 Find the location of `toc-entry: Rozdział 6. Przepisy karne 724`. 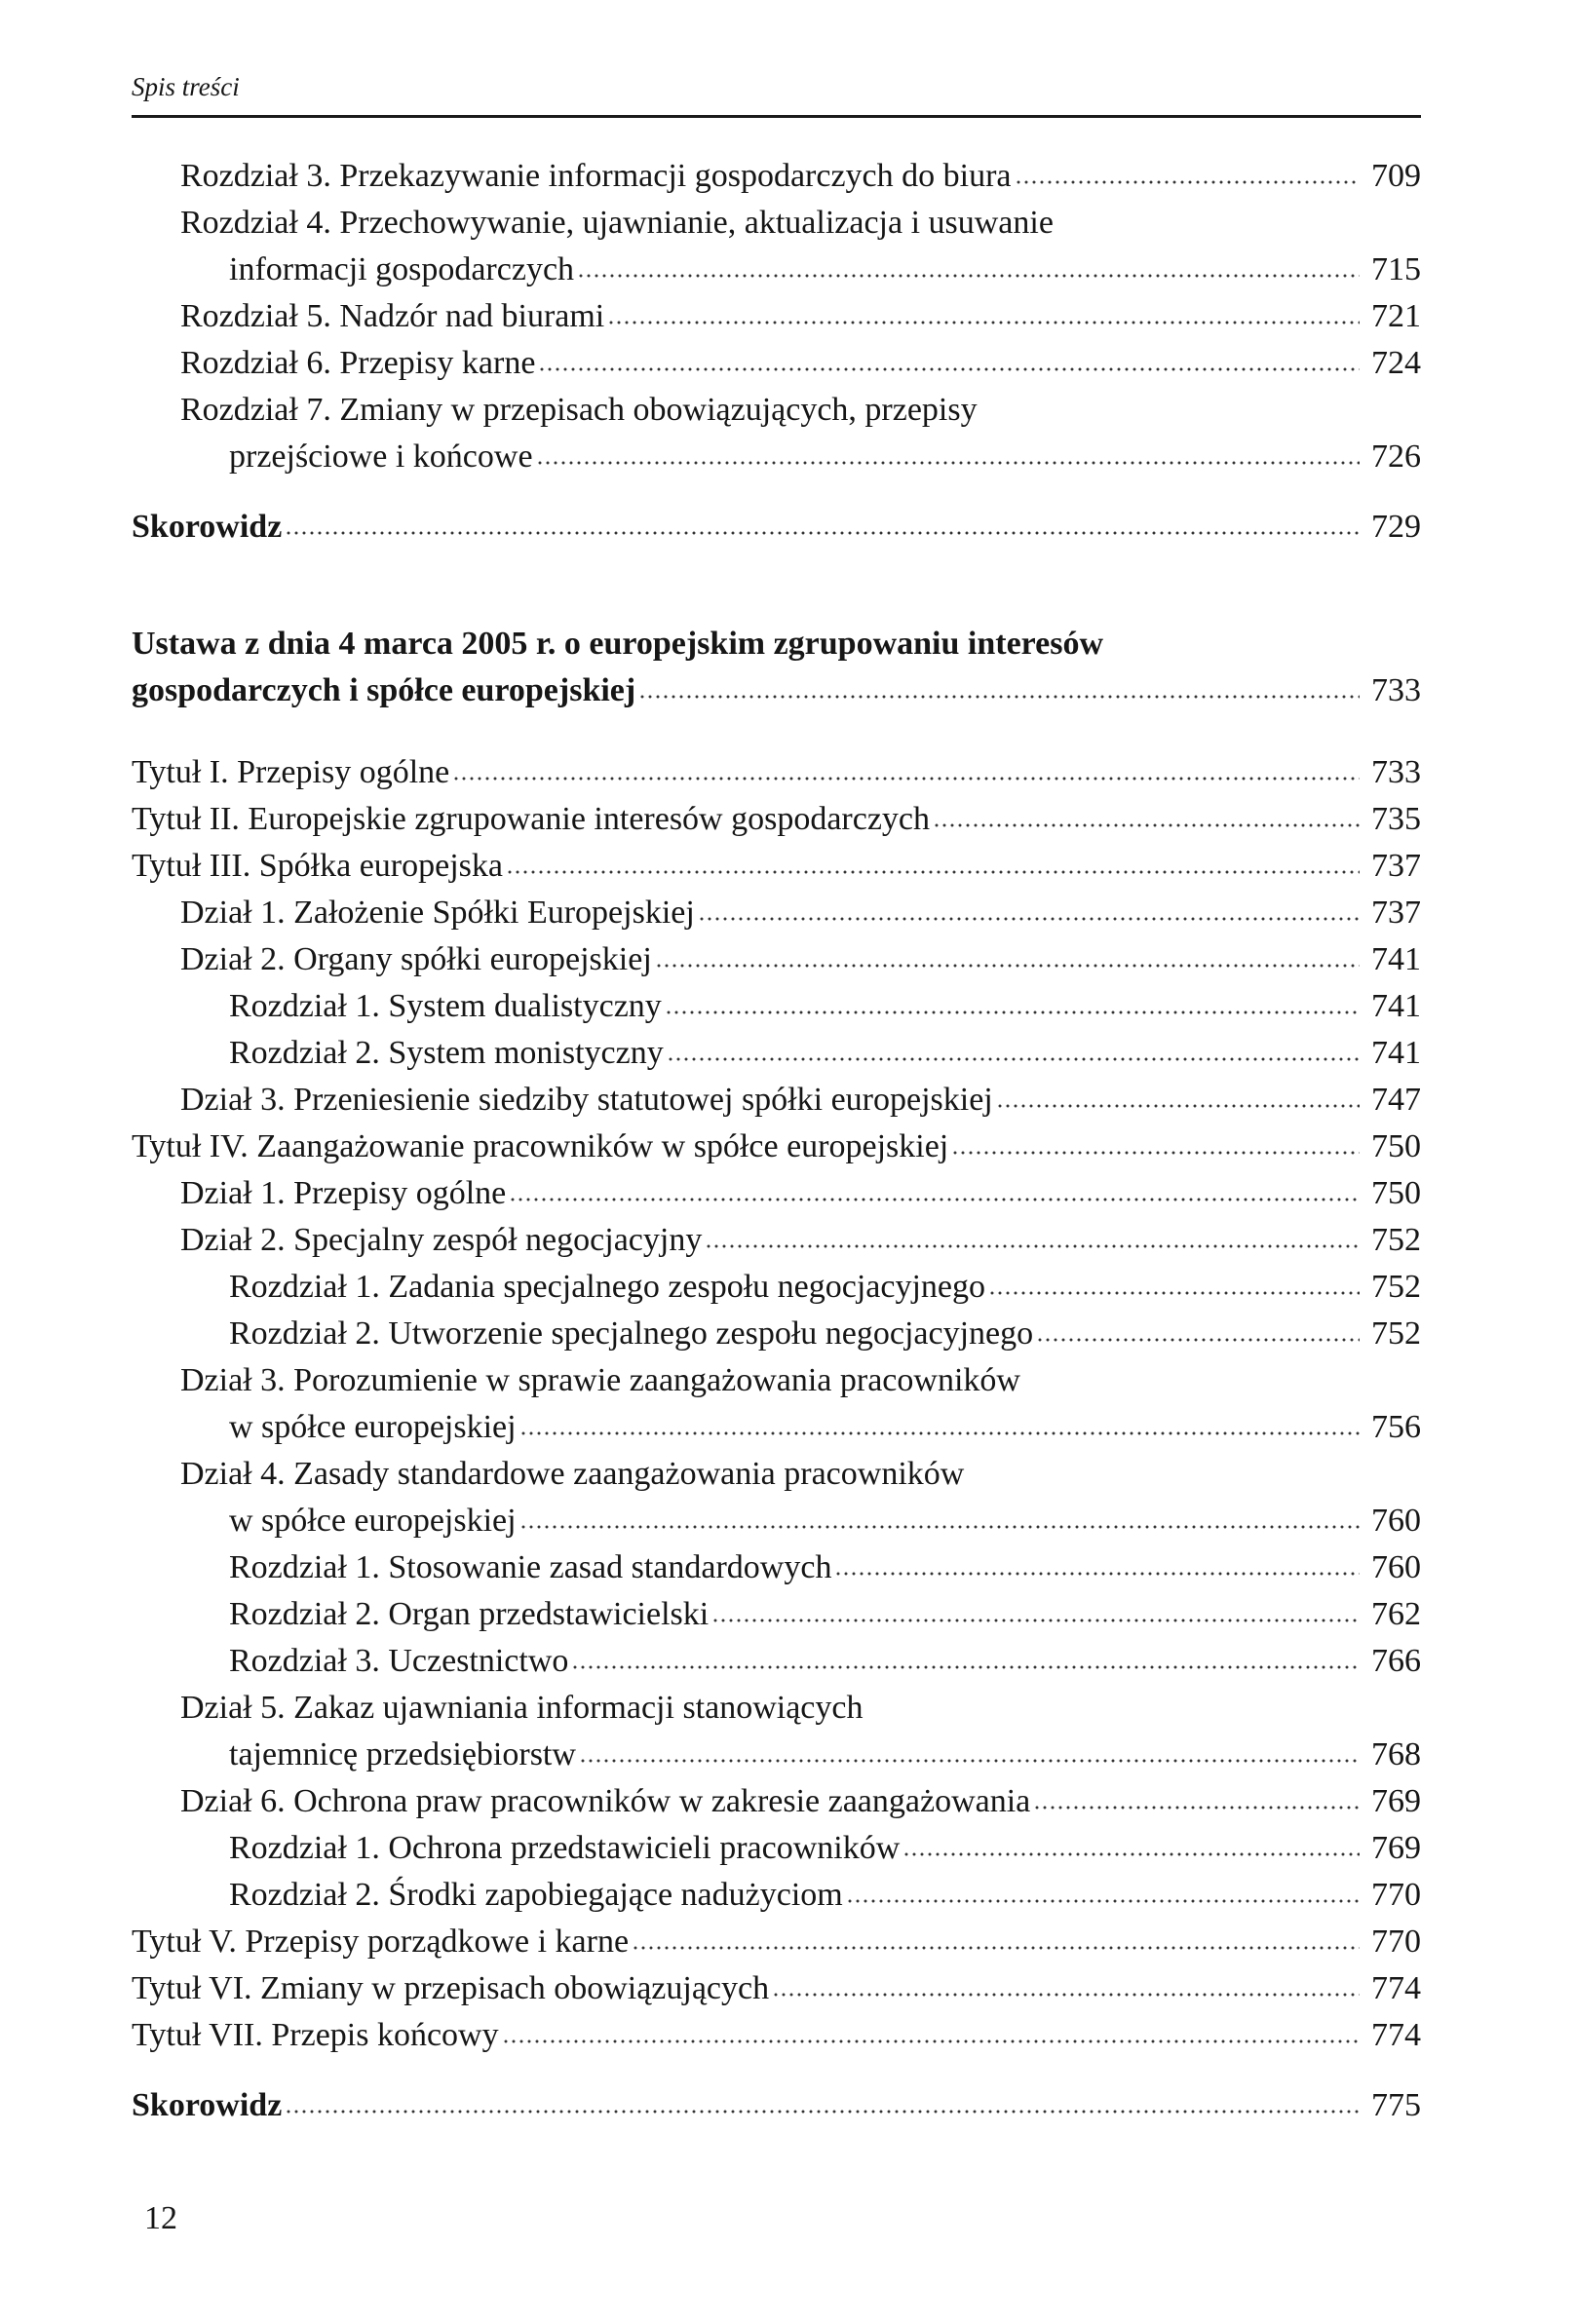

toc-entry: Rozdział 6. Przepisy karne 724 is located at coordinates (776, 364).